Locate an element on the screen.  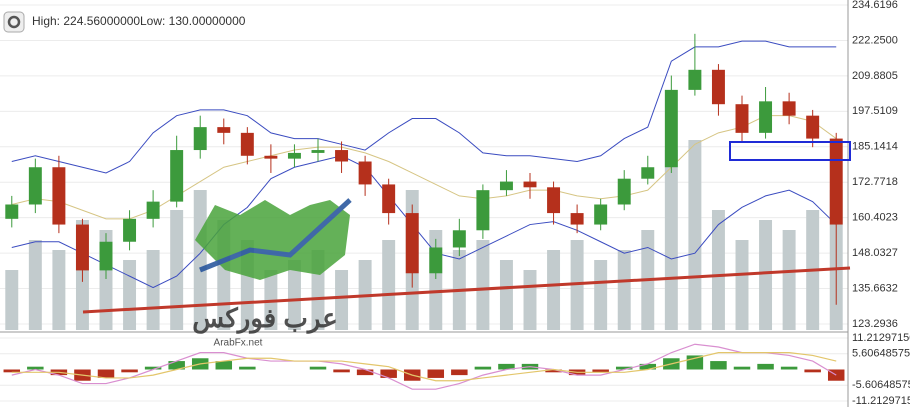
settings-button is located at coordinates (14, 22).